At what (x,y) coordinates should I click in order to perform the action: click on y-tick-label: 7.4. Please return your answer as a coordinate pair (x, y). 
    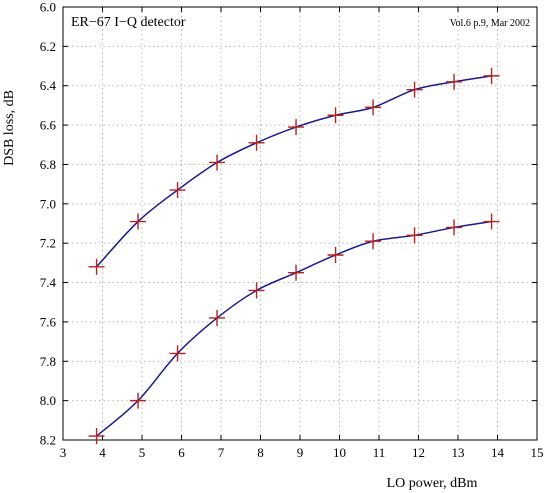
    Looking at the image, I should click on (48, 282).